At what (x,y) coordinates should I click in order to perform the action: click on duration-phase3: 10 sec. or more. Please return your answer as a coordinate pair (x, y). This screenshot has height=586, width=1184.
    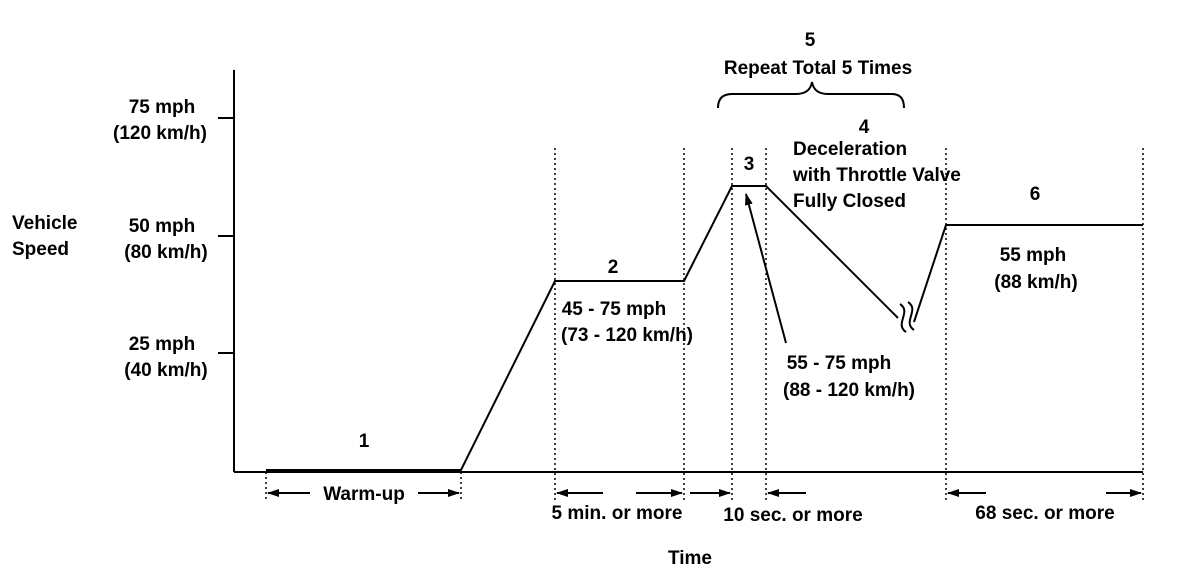
    Looking at the image, I should click on (792, 515).